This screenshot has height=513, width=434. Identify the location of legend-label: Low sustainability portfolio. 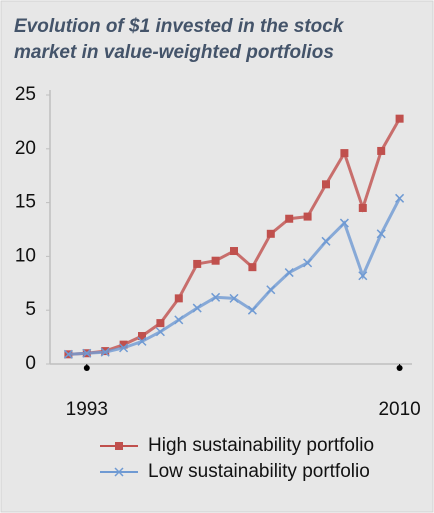
(259, 471).